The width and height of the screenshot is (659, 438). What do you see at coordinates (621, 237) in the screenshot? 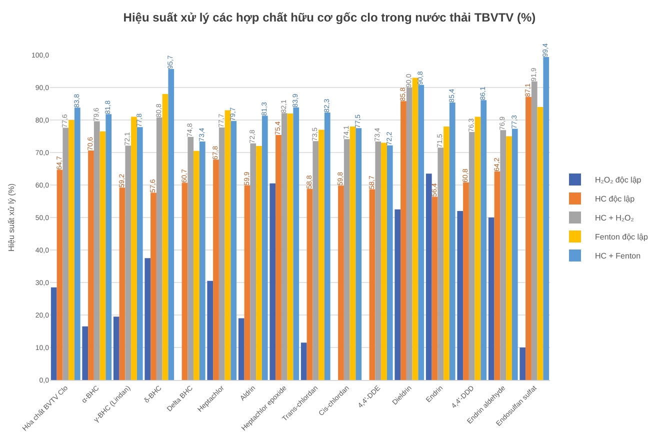
I see `legend-label: Fenton độc lập` at bounding box center [621, 237].